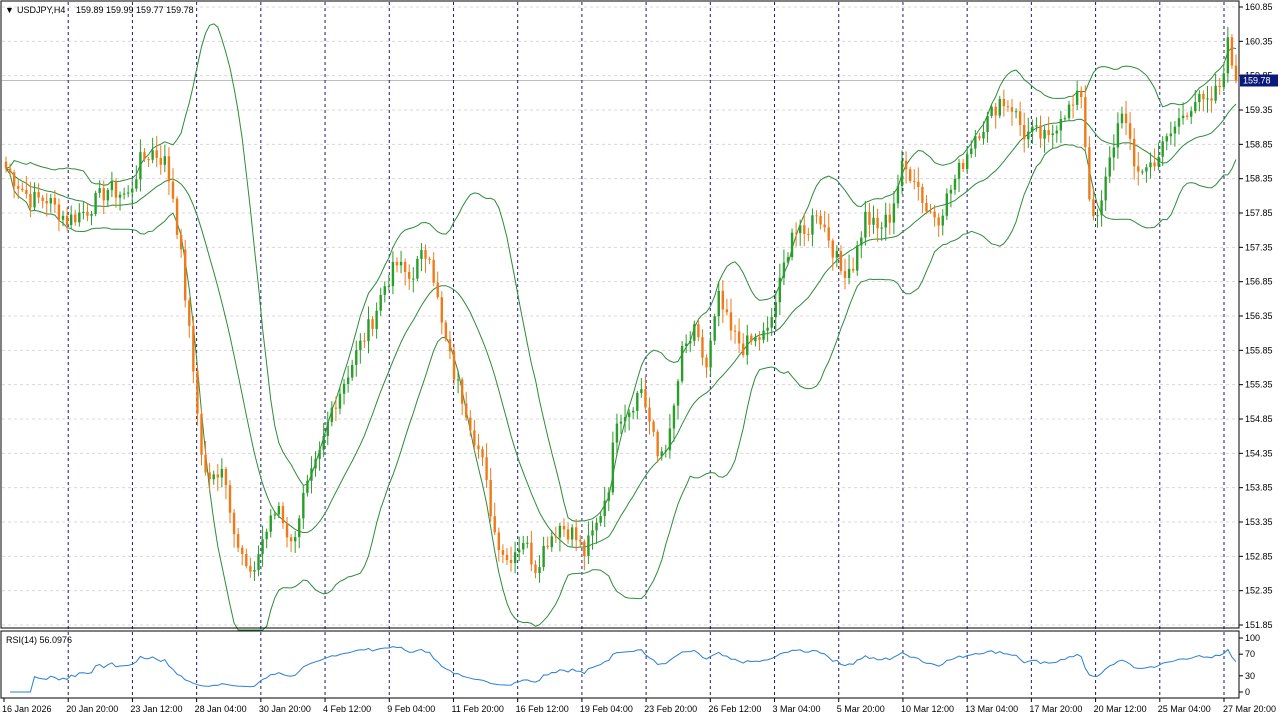 The height and width of the screenshot is (722, 1280). I want to click on time-tick-label: 30 Jan 20:00, so click(285, 709).